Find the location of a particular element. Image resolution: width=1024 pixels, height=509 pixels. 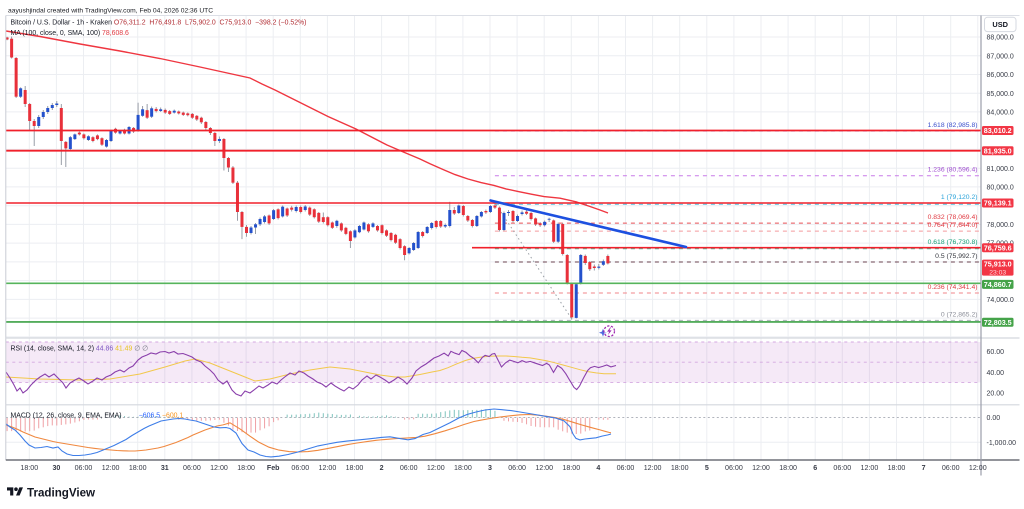

svg-text: 40.00 is located at coordinates (996, 373).